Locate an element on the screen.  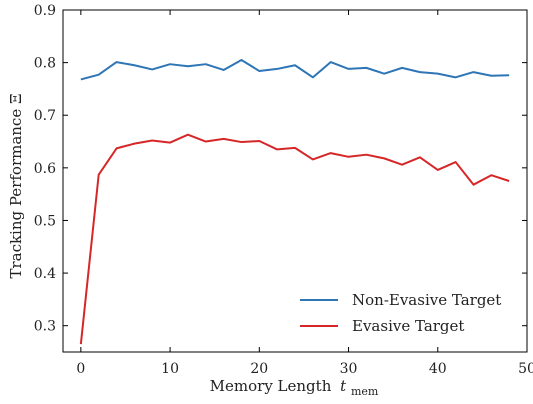
x-tick-label: 10 is located at coordinates (170, 369).